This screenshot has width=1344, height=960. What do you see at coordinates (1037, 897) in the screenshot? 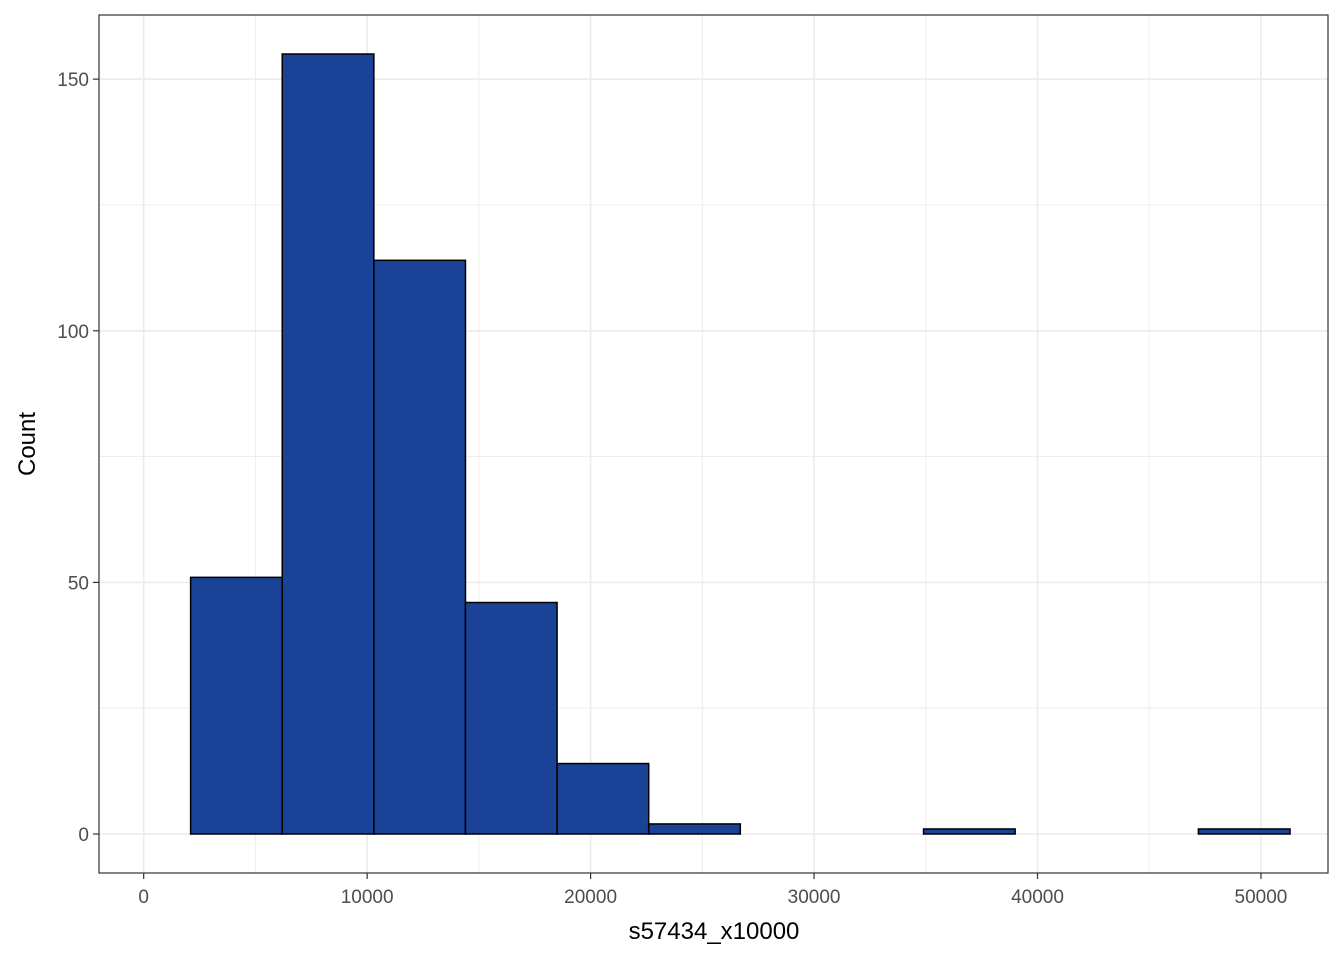
I see `x-tick-label: 40000` at bounding box center [1037, 897].